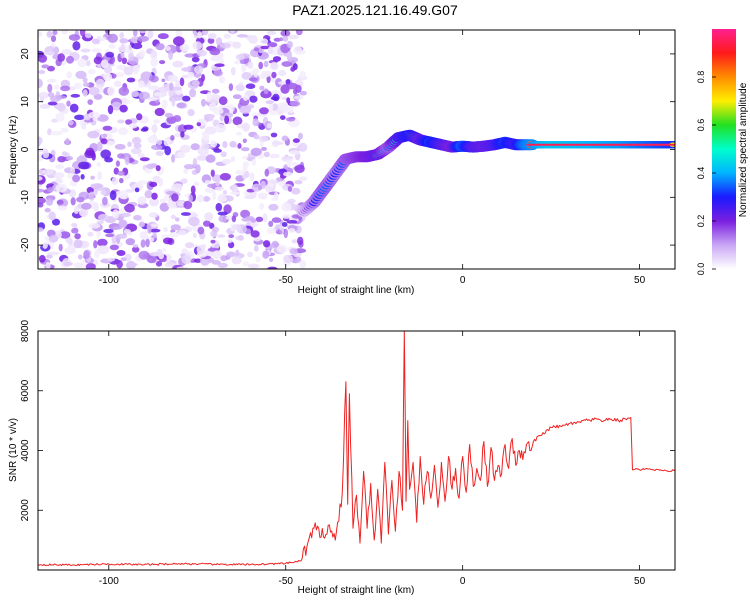  I want to click on colorbar-gradient, so click(724, 149).